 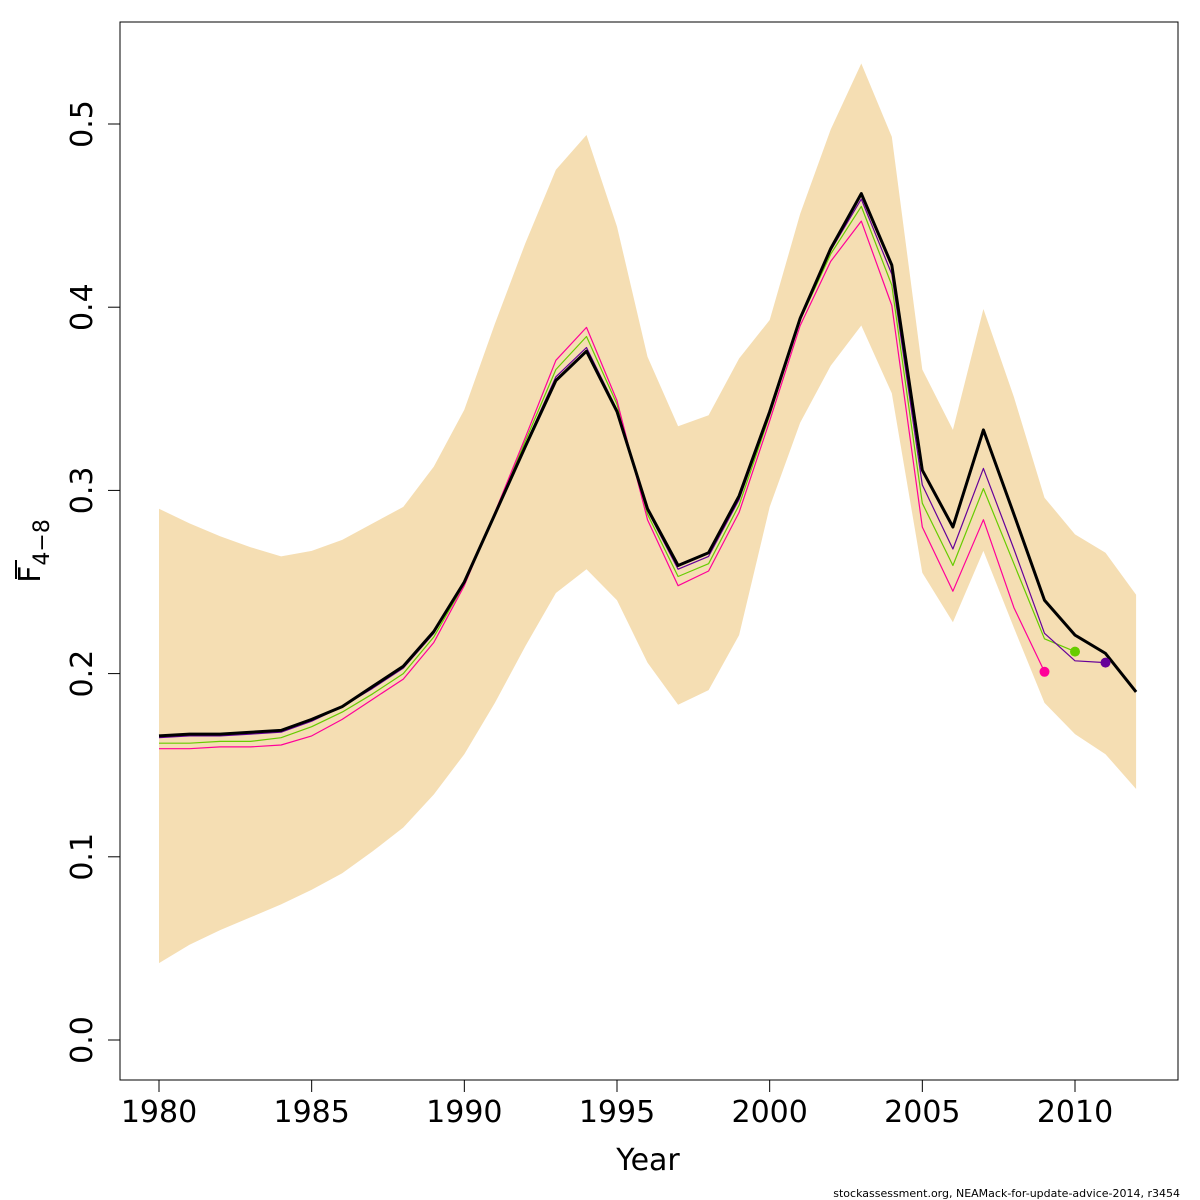 What do you see at coordinates (464, 1112) in the screenshot?
I see `x-tick-label-1990: 1990` at bounding box center [464, 1112].